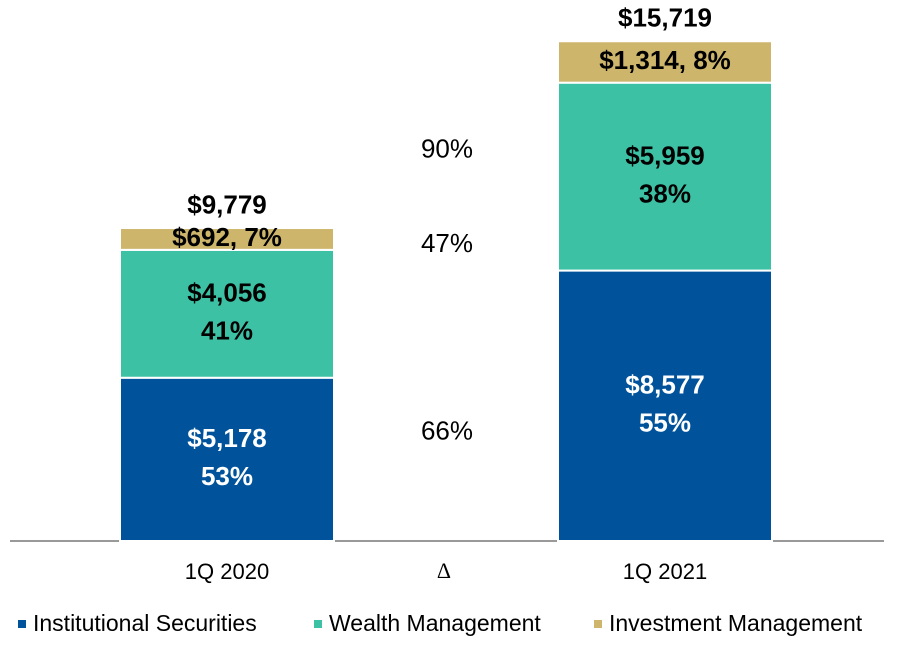 The width and height of the screenshot is (898, 652). What do you see at coordinates (665, 156) in the screenshot?
I see `value-label: $5,959` at bounding box center [665, 156].